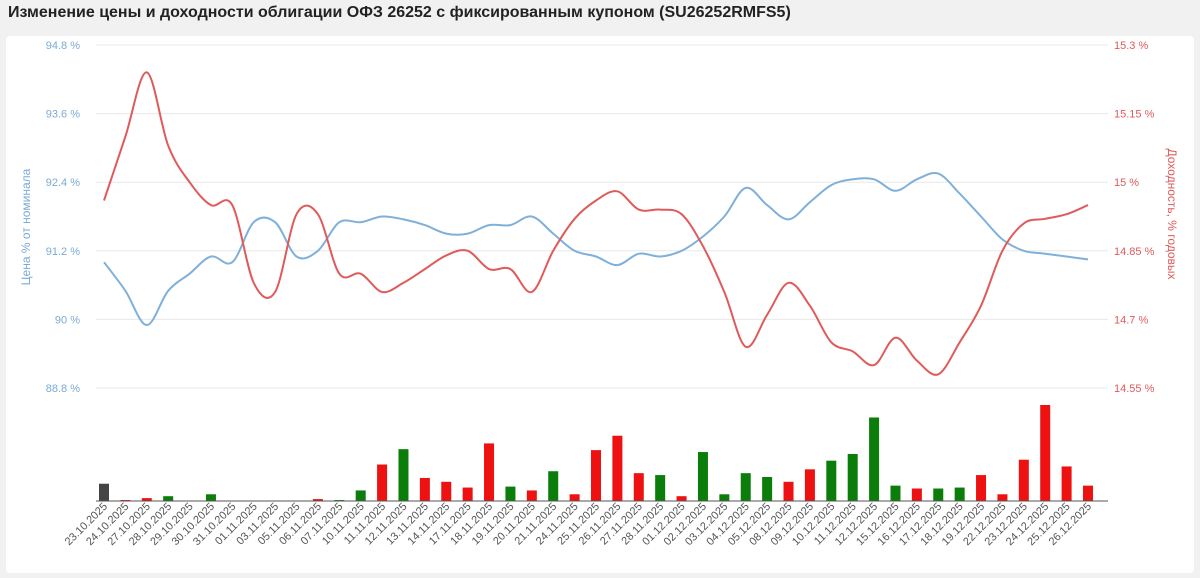  Describe the element at coordinates (63, 252) in the screenshot. I see `left-tick-label: 91.2 %` at that location.